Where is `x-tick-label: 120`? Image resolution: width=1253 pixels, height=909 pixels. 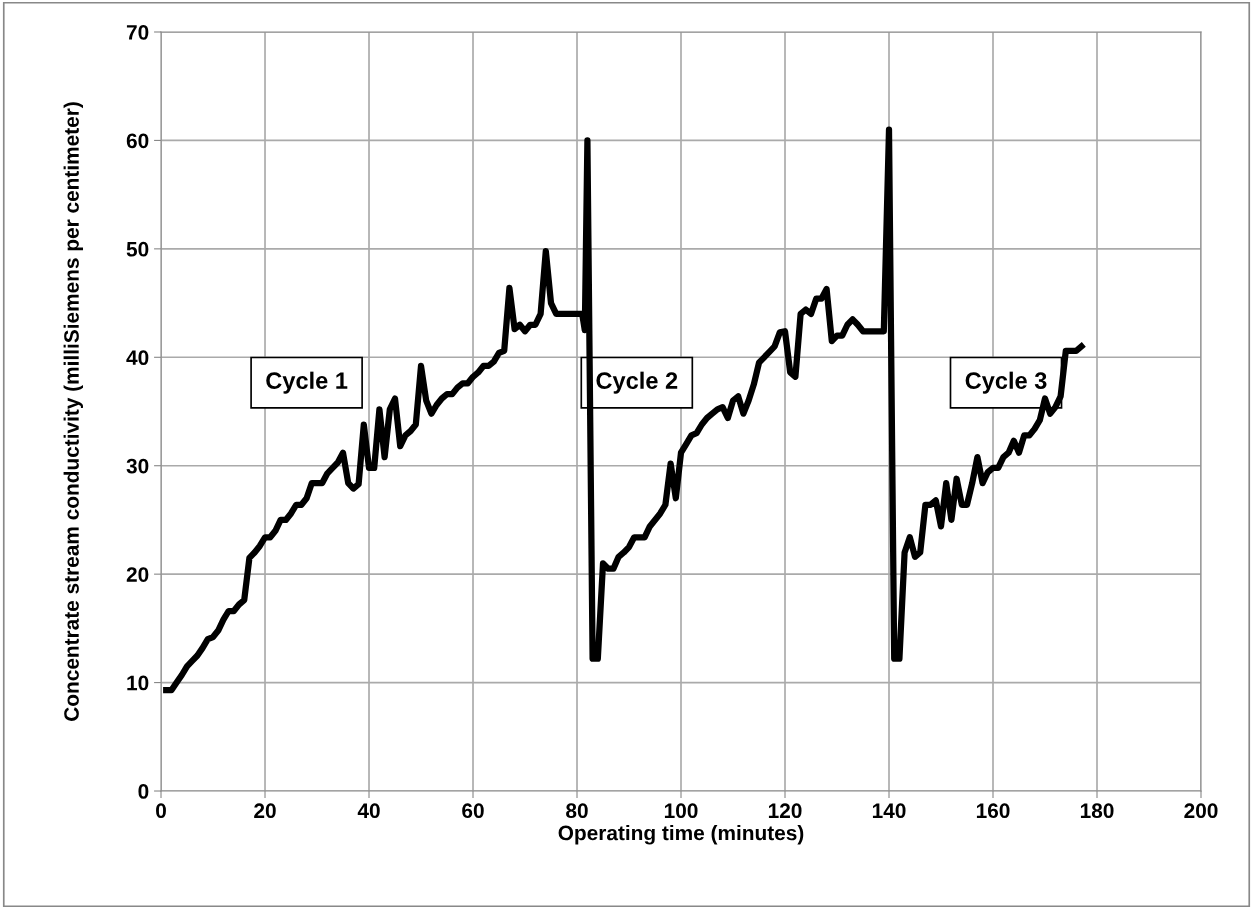
x-tick-label: 120 is located at coordinates (785, 811).